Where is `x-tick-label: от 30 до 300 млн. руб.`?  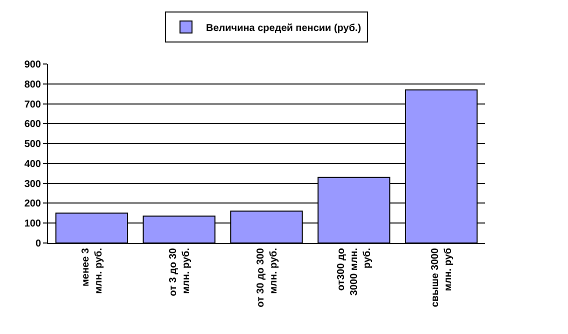
x-tick-label: от 30 до 300 млн. руб. is located at coordinates (267, 278).